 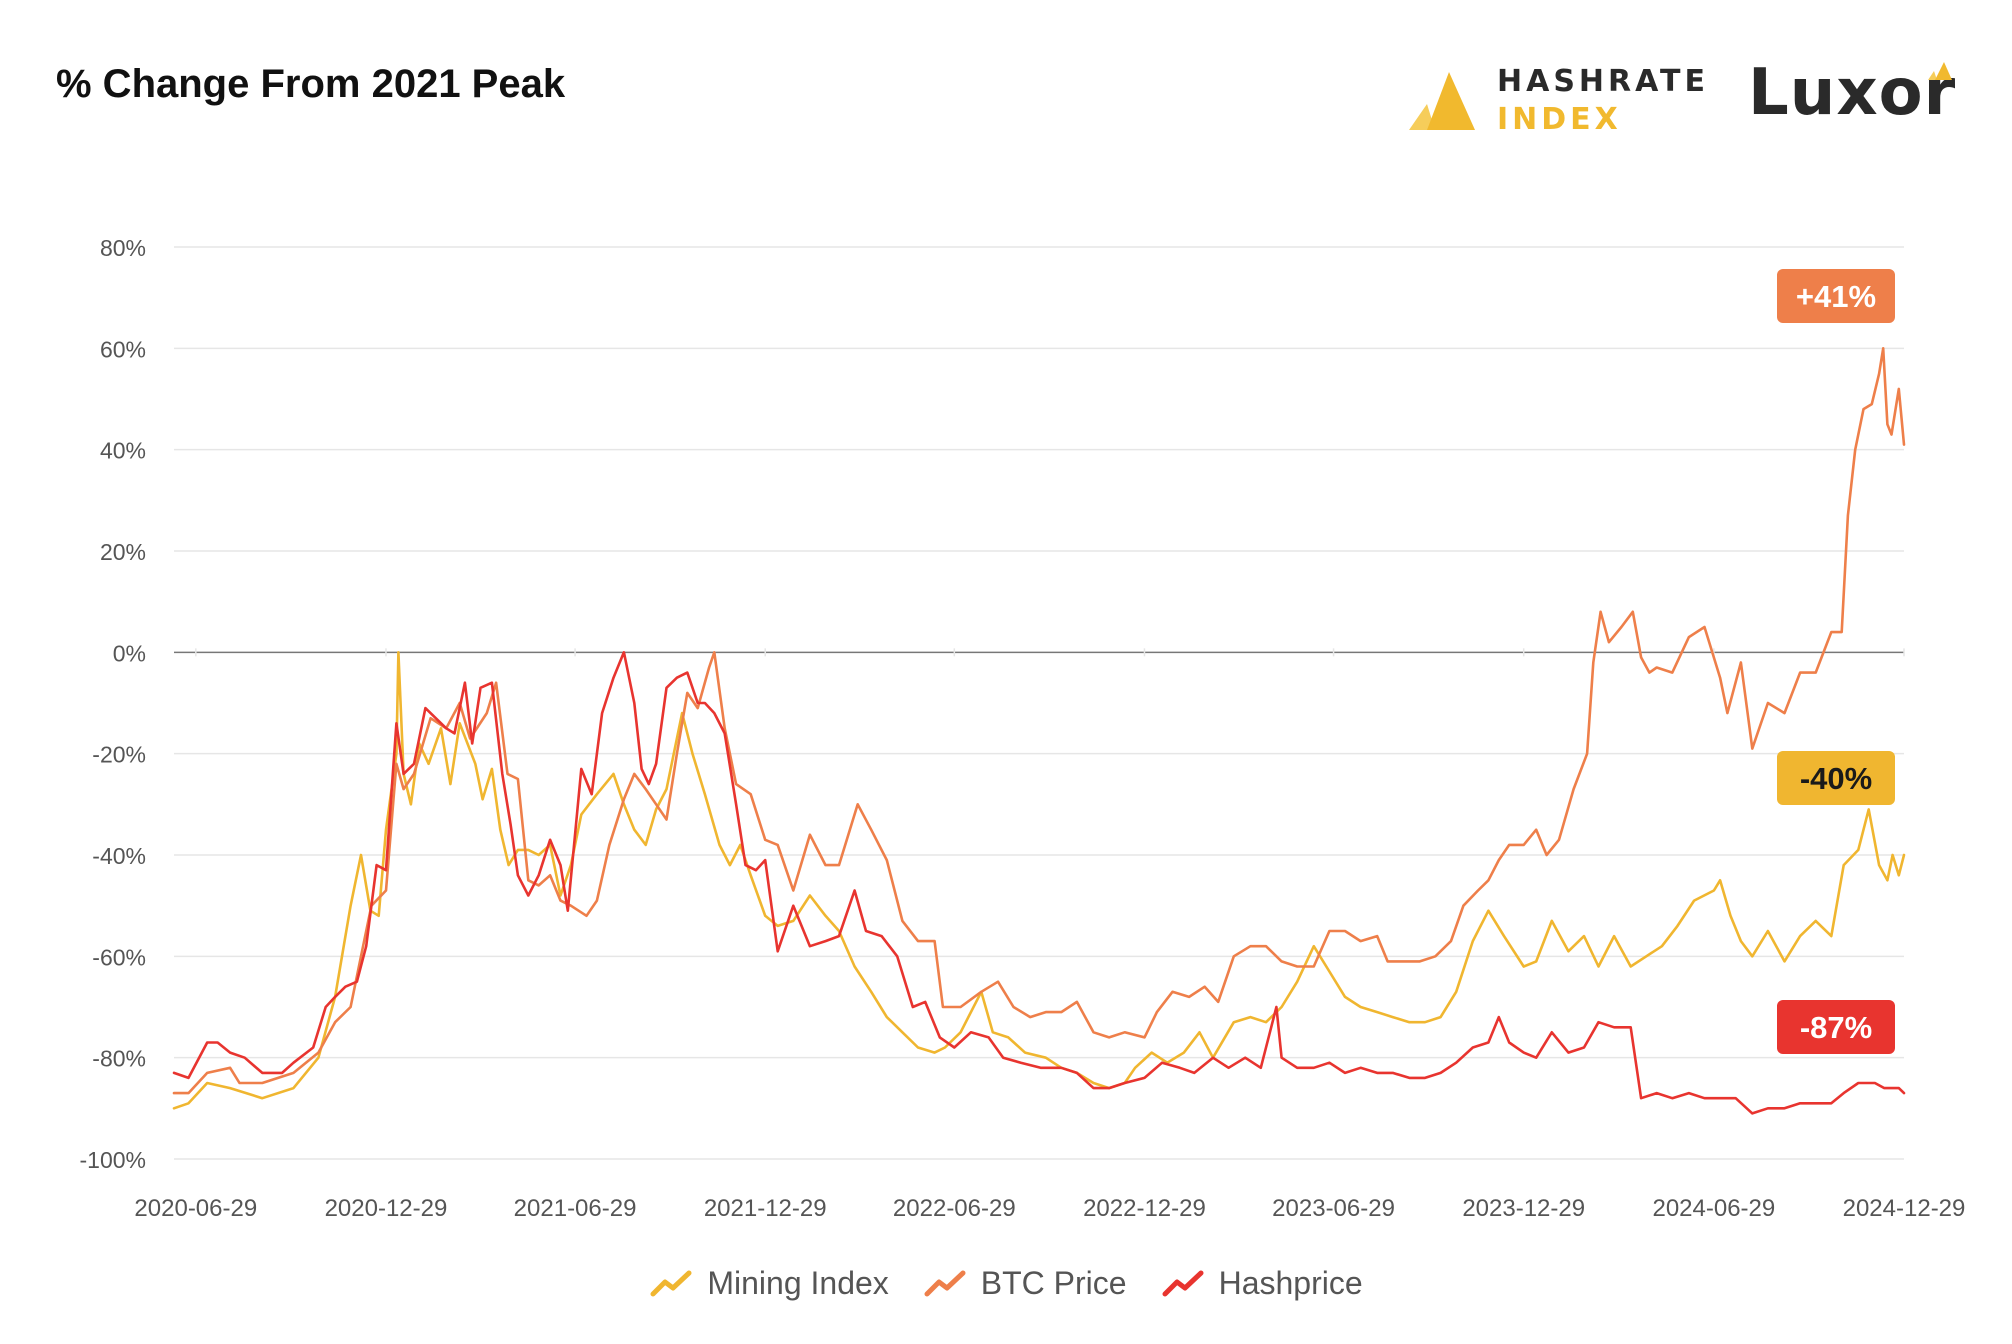 I want to click on callout-label: +41%, so click(x=1836, y=296).